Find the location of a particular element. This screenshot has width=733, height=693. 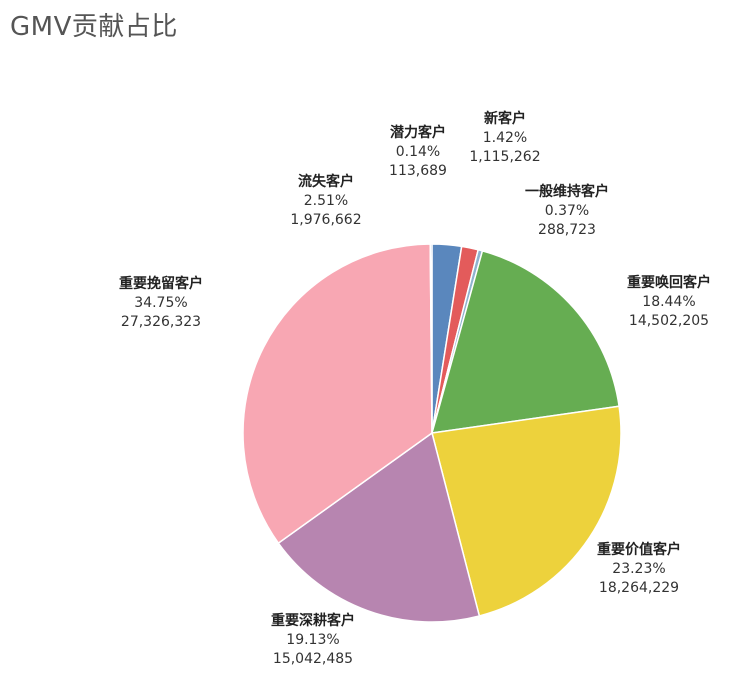

slice-name: 一般维持客户 is located at coordinates (567, 192).